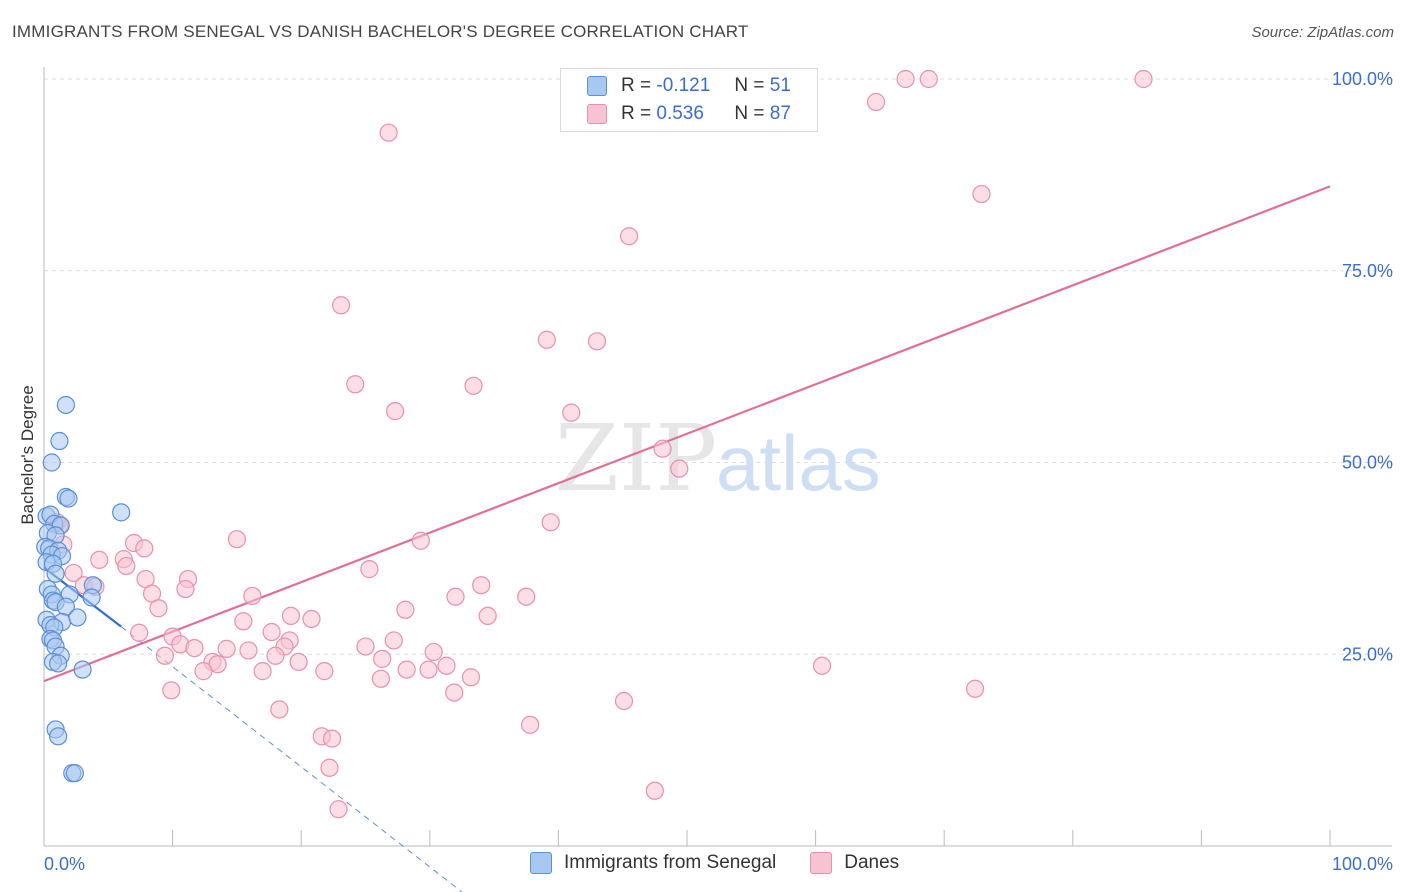  Describe the element at coordinates (821, 863) in the screenshot. I see `danes-legend-swatch` at that location.